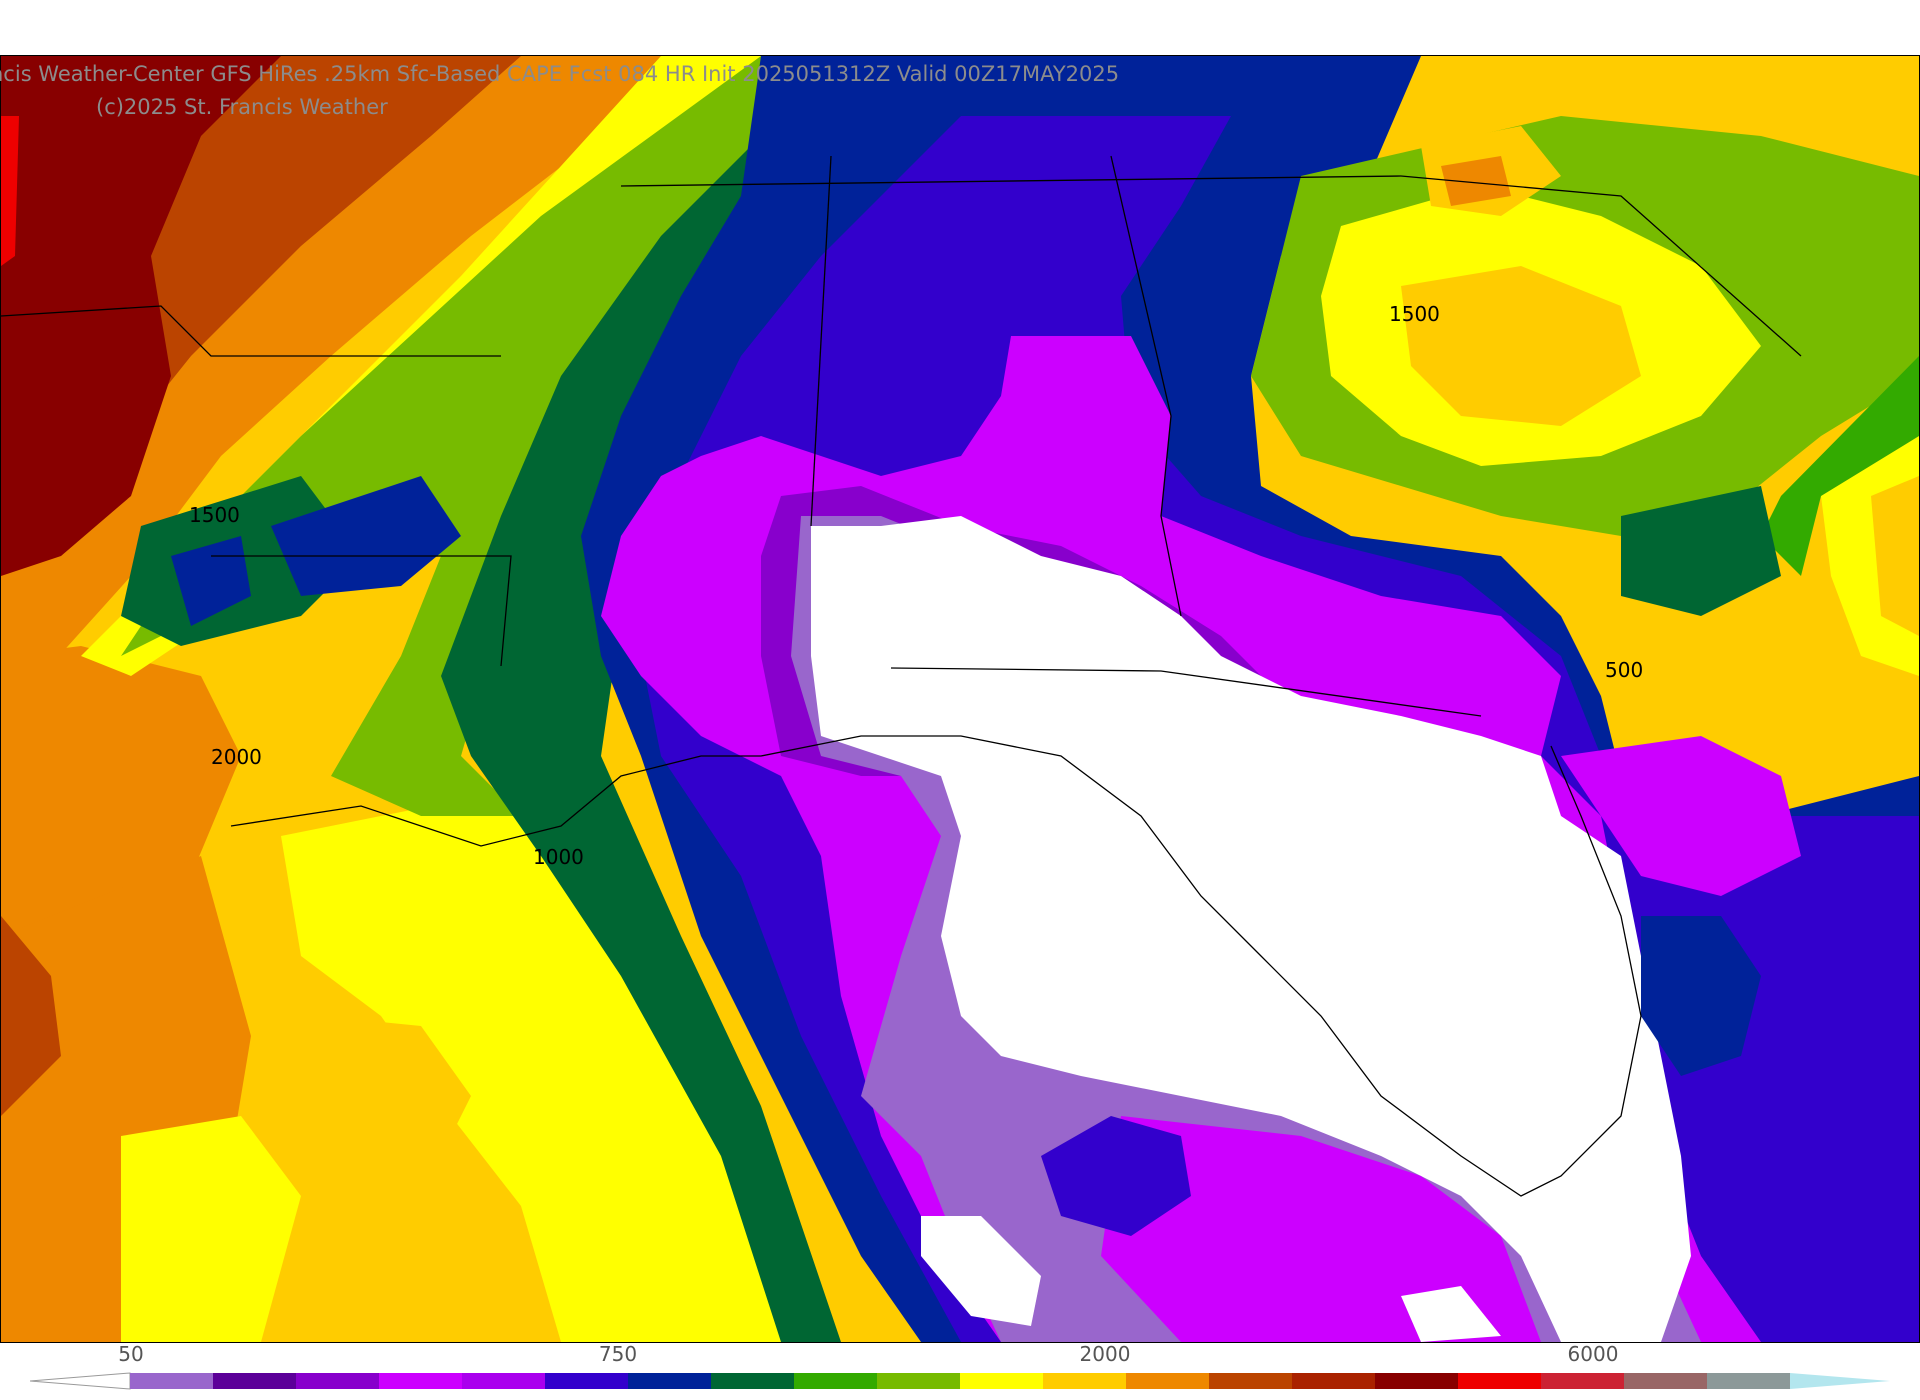 The image size is (1920, 1400). Describe the element at coordinates (121, 816) in the screenshot. I see `field-orange-tx` at that location.